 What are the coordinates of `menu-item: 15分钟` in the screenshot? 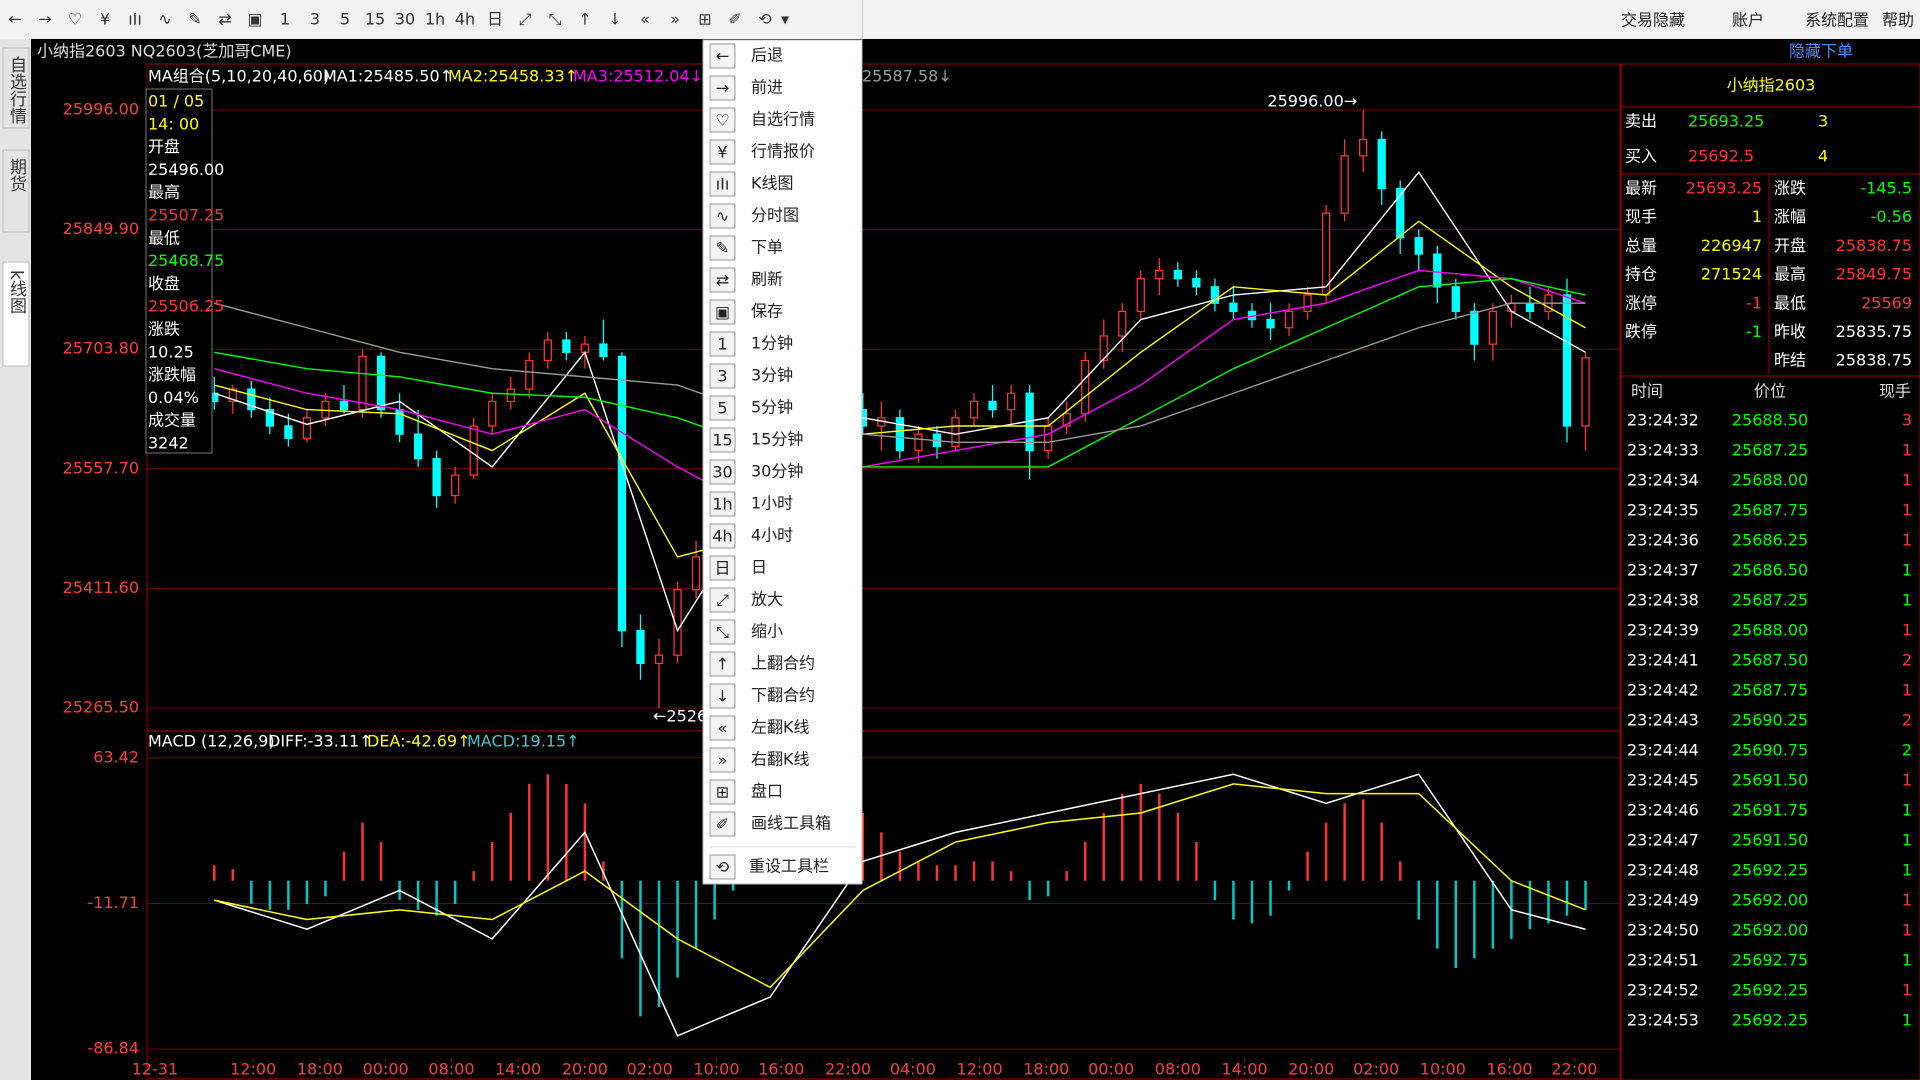 It's located at (777, 439).